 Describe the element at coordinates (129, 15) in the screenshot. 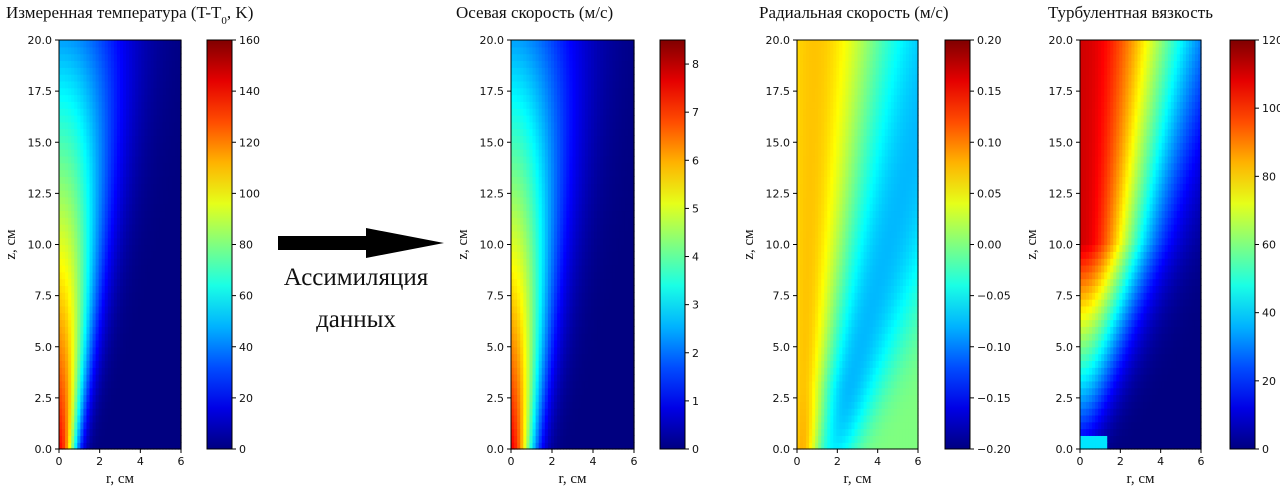

I see `chart-title: Измеренная температура (T-T0, K)` at that location.